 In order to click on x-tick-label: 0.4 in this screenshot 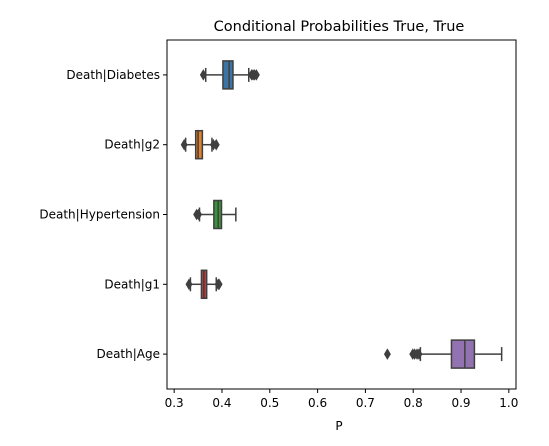, I will do `click(221, 403)`.